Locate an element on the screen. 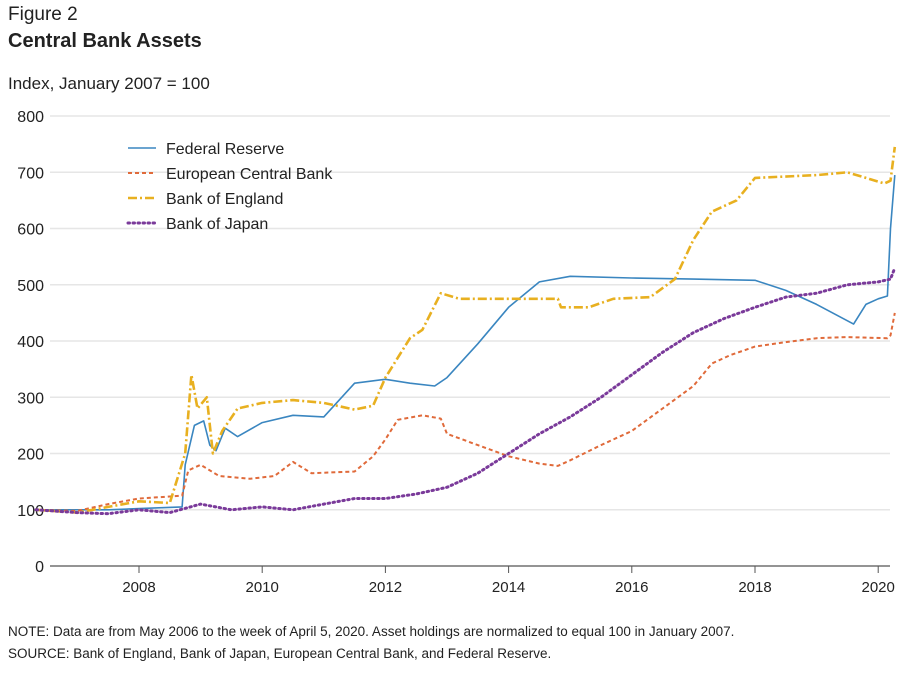 Image resolution: width=900 pixels, height=674 pixels. x-tick-label: 2012 is located at coordinates (385, 587).